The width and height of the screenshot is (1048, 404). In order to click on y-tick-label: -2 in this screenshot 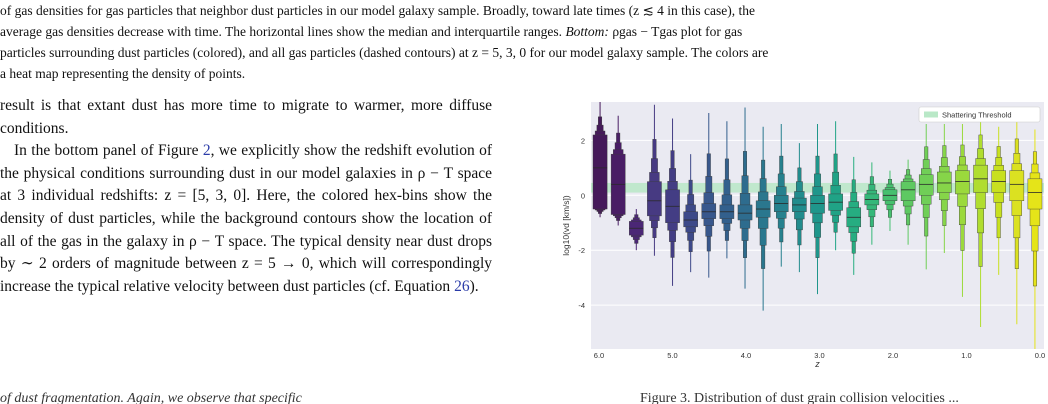, I will do `click(581, 250)`.